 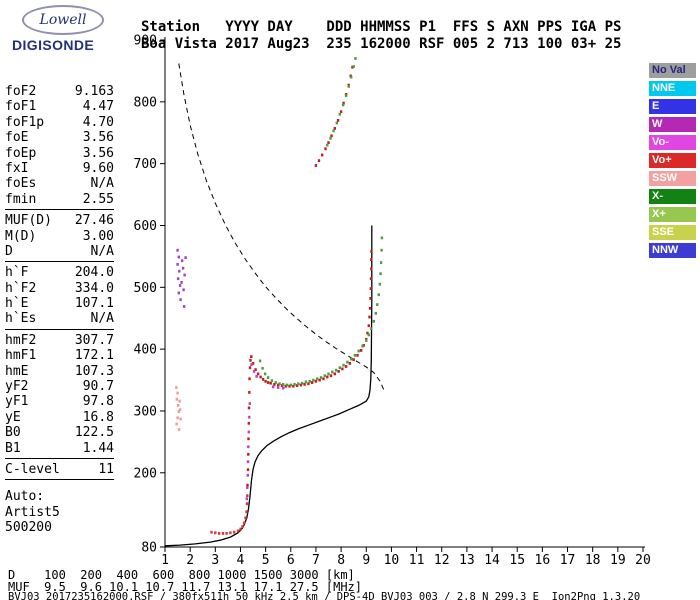 What do you see at coordinates (59, 272) in the screenshot?
I see `param-row-h-f: h`F 204.0` at bounding box center [59, 272].